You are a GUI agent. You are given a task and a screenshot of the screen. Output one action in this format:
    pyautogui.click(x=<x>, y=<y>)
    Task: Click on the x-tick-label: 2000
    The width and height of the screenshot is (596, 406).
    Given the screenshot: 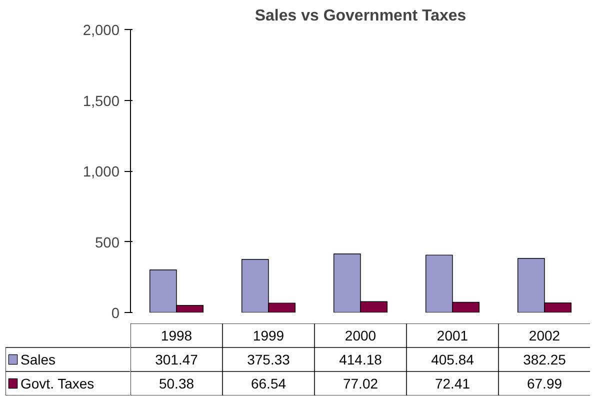 What is the action you would take?
    pyautogui.click(x=360, y=336)
    